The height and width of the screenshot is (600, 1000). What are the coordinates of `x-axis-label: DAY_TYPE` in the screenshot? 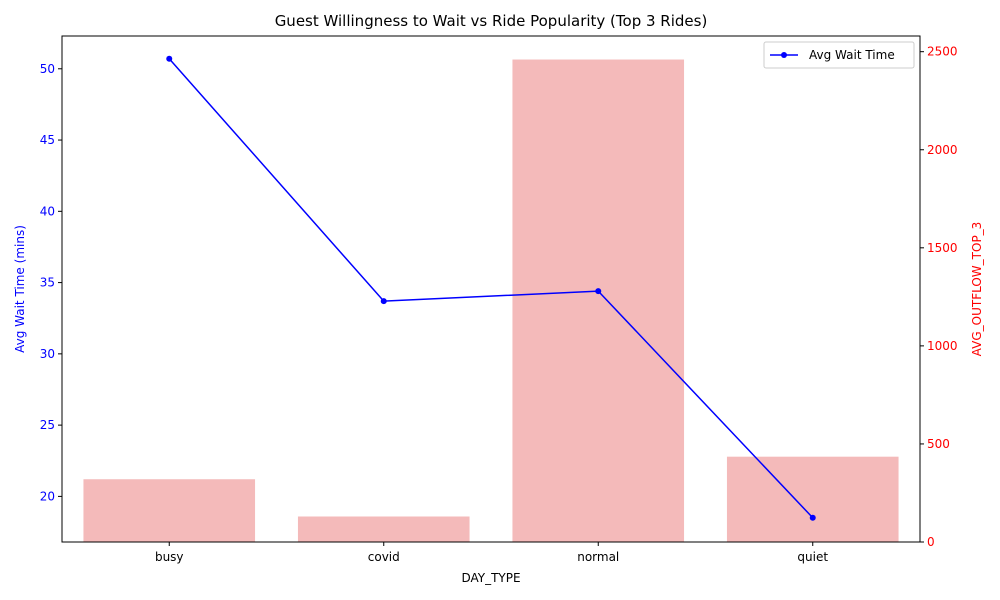 It's located at (490, 578).